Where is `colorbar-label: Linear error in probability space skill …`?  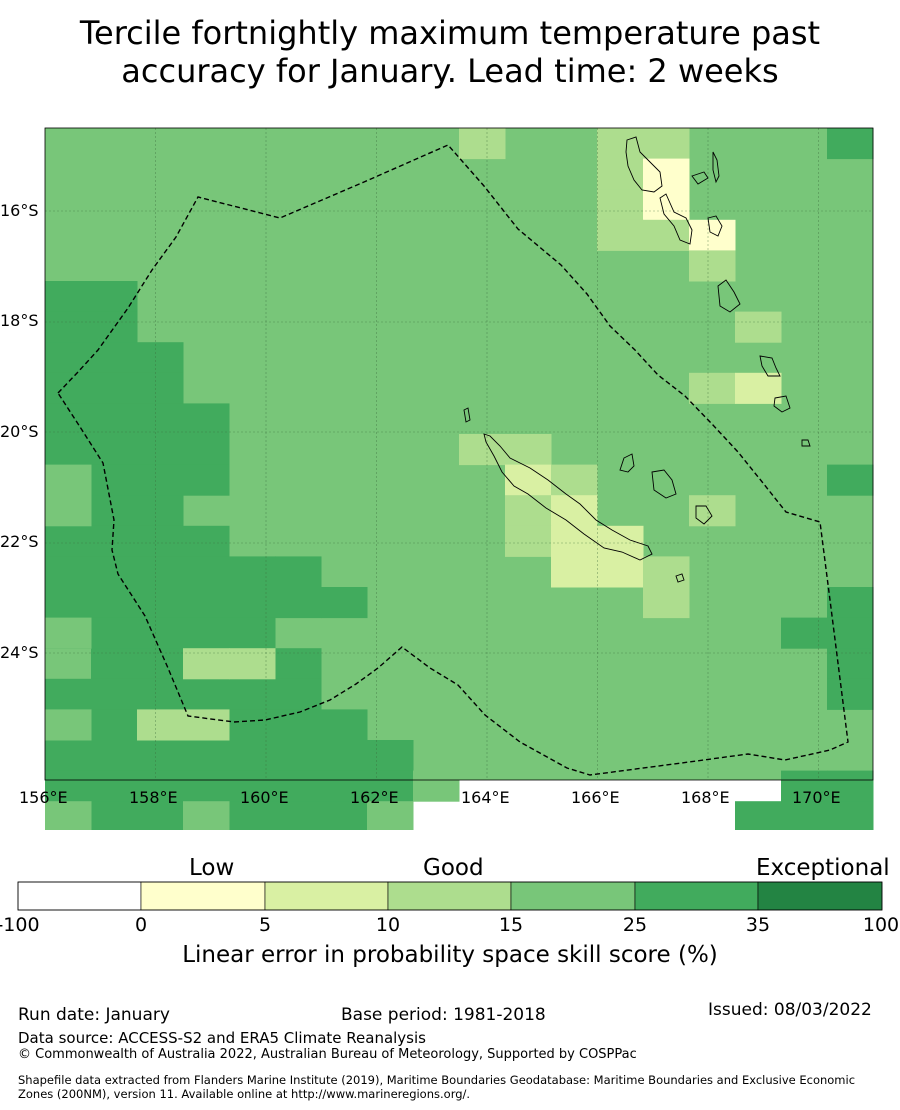 colorbar-label: Linear error in probability space skill … is located at coordinates (450, 955).